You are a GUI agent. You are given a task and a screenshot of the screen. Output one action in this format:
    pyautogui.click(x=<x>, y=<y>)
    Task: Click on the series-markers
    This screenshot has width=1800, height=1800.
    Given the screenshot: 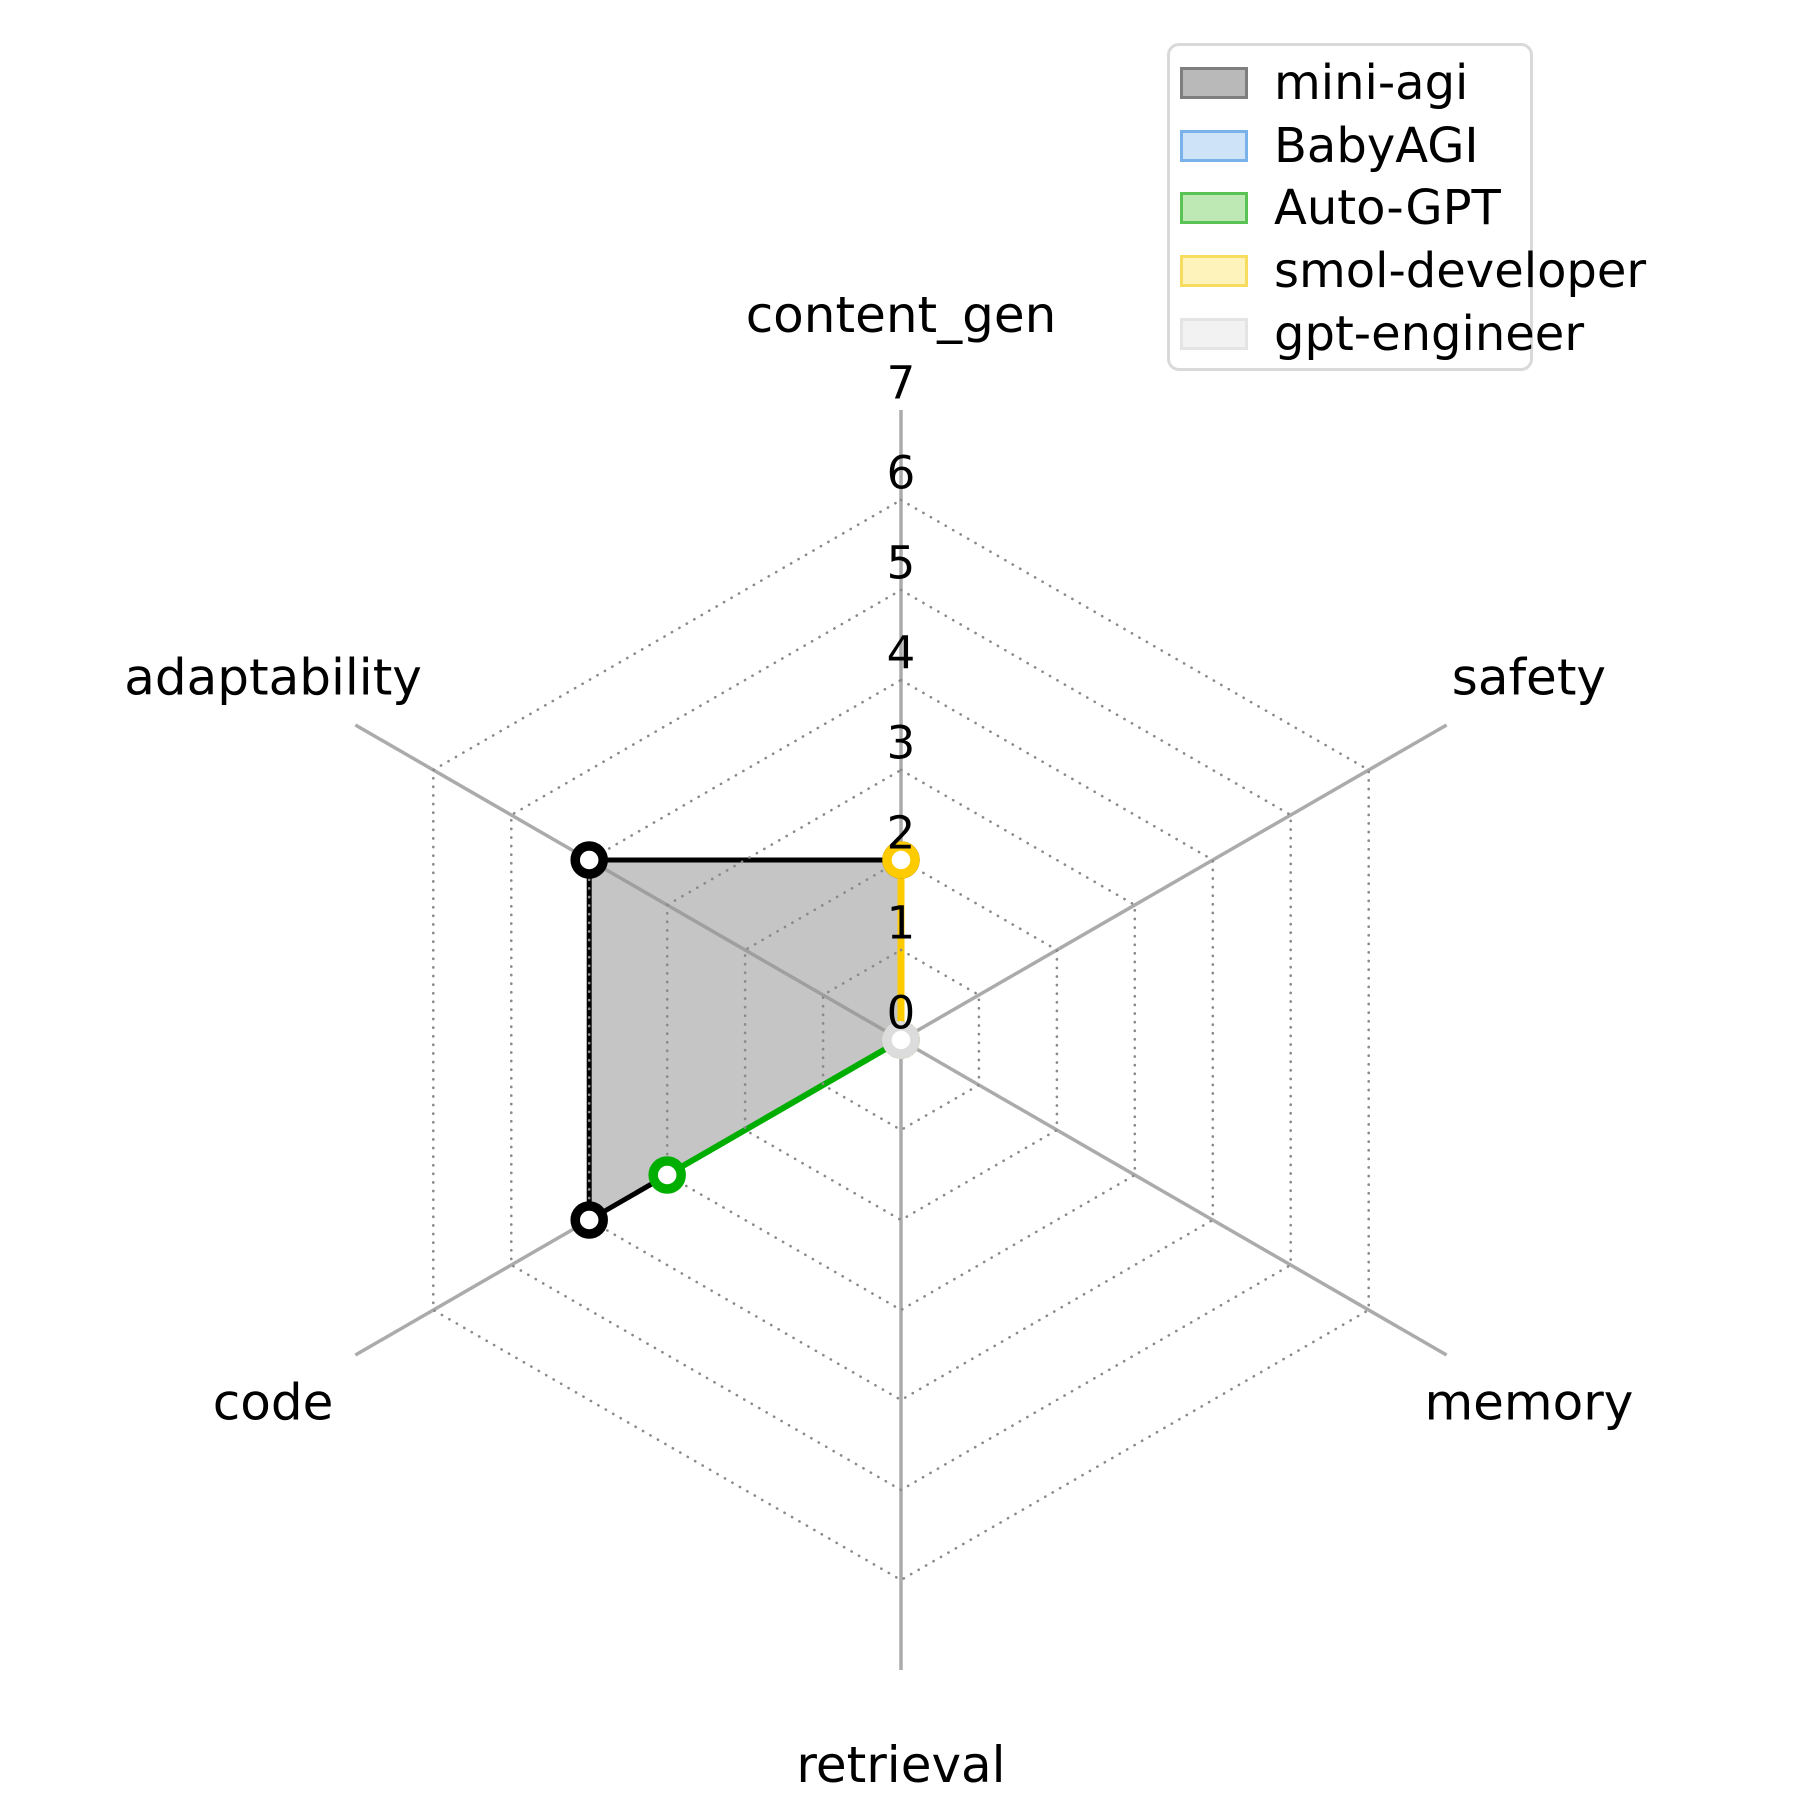 What is the action you would take?
    pyautogui.click(x=745, y=1040)
    